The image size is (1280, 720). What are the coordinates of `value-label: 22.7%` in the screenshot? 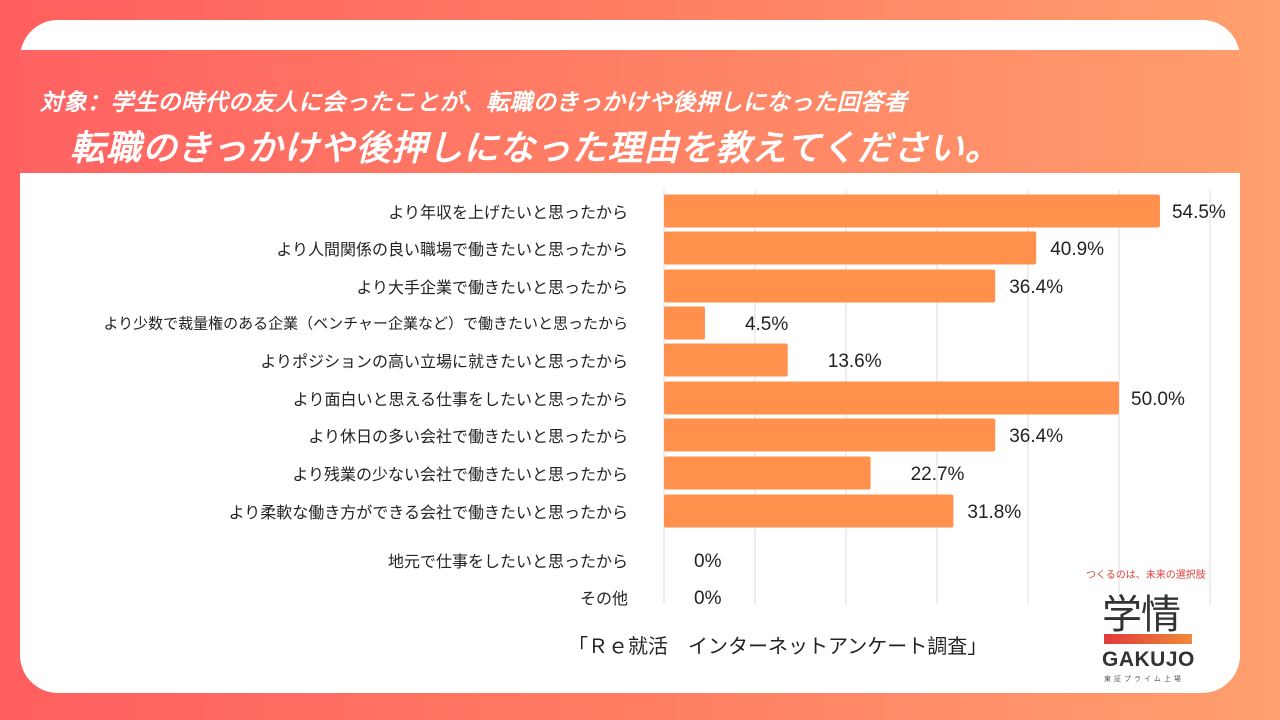 It's located at (938, 474).